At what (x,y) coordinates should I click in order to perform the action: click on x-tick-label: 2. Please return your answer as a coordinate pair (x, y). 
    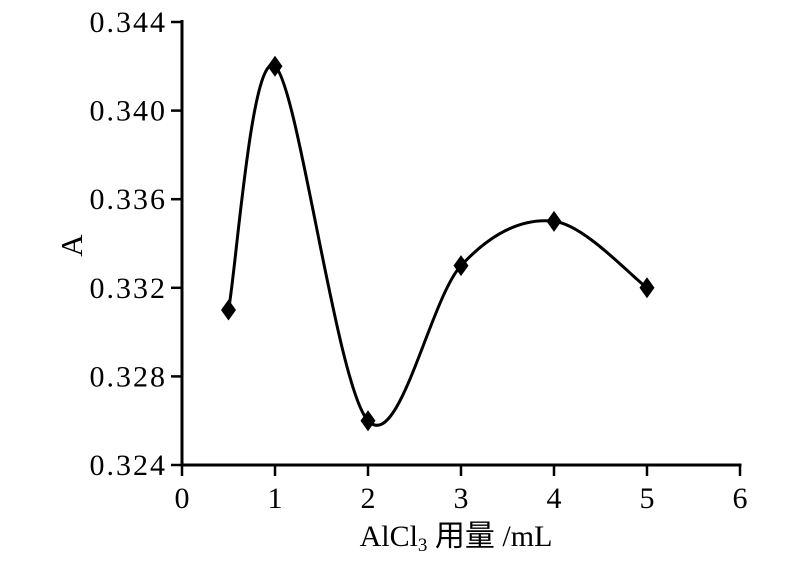
    Looking at the image, I should click on (368, 498).